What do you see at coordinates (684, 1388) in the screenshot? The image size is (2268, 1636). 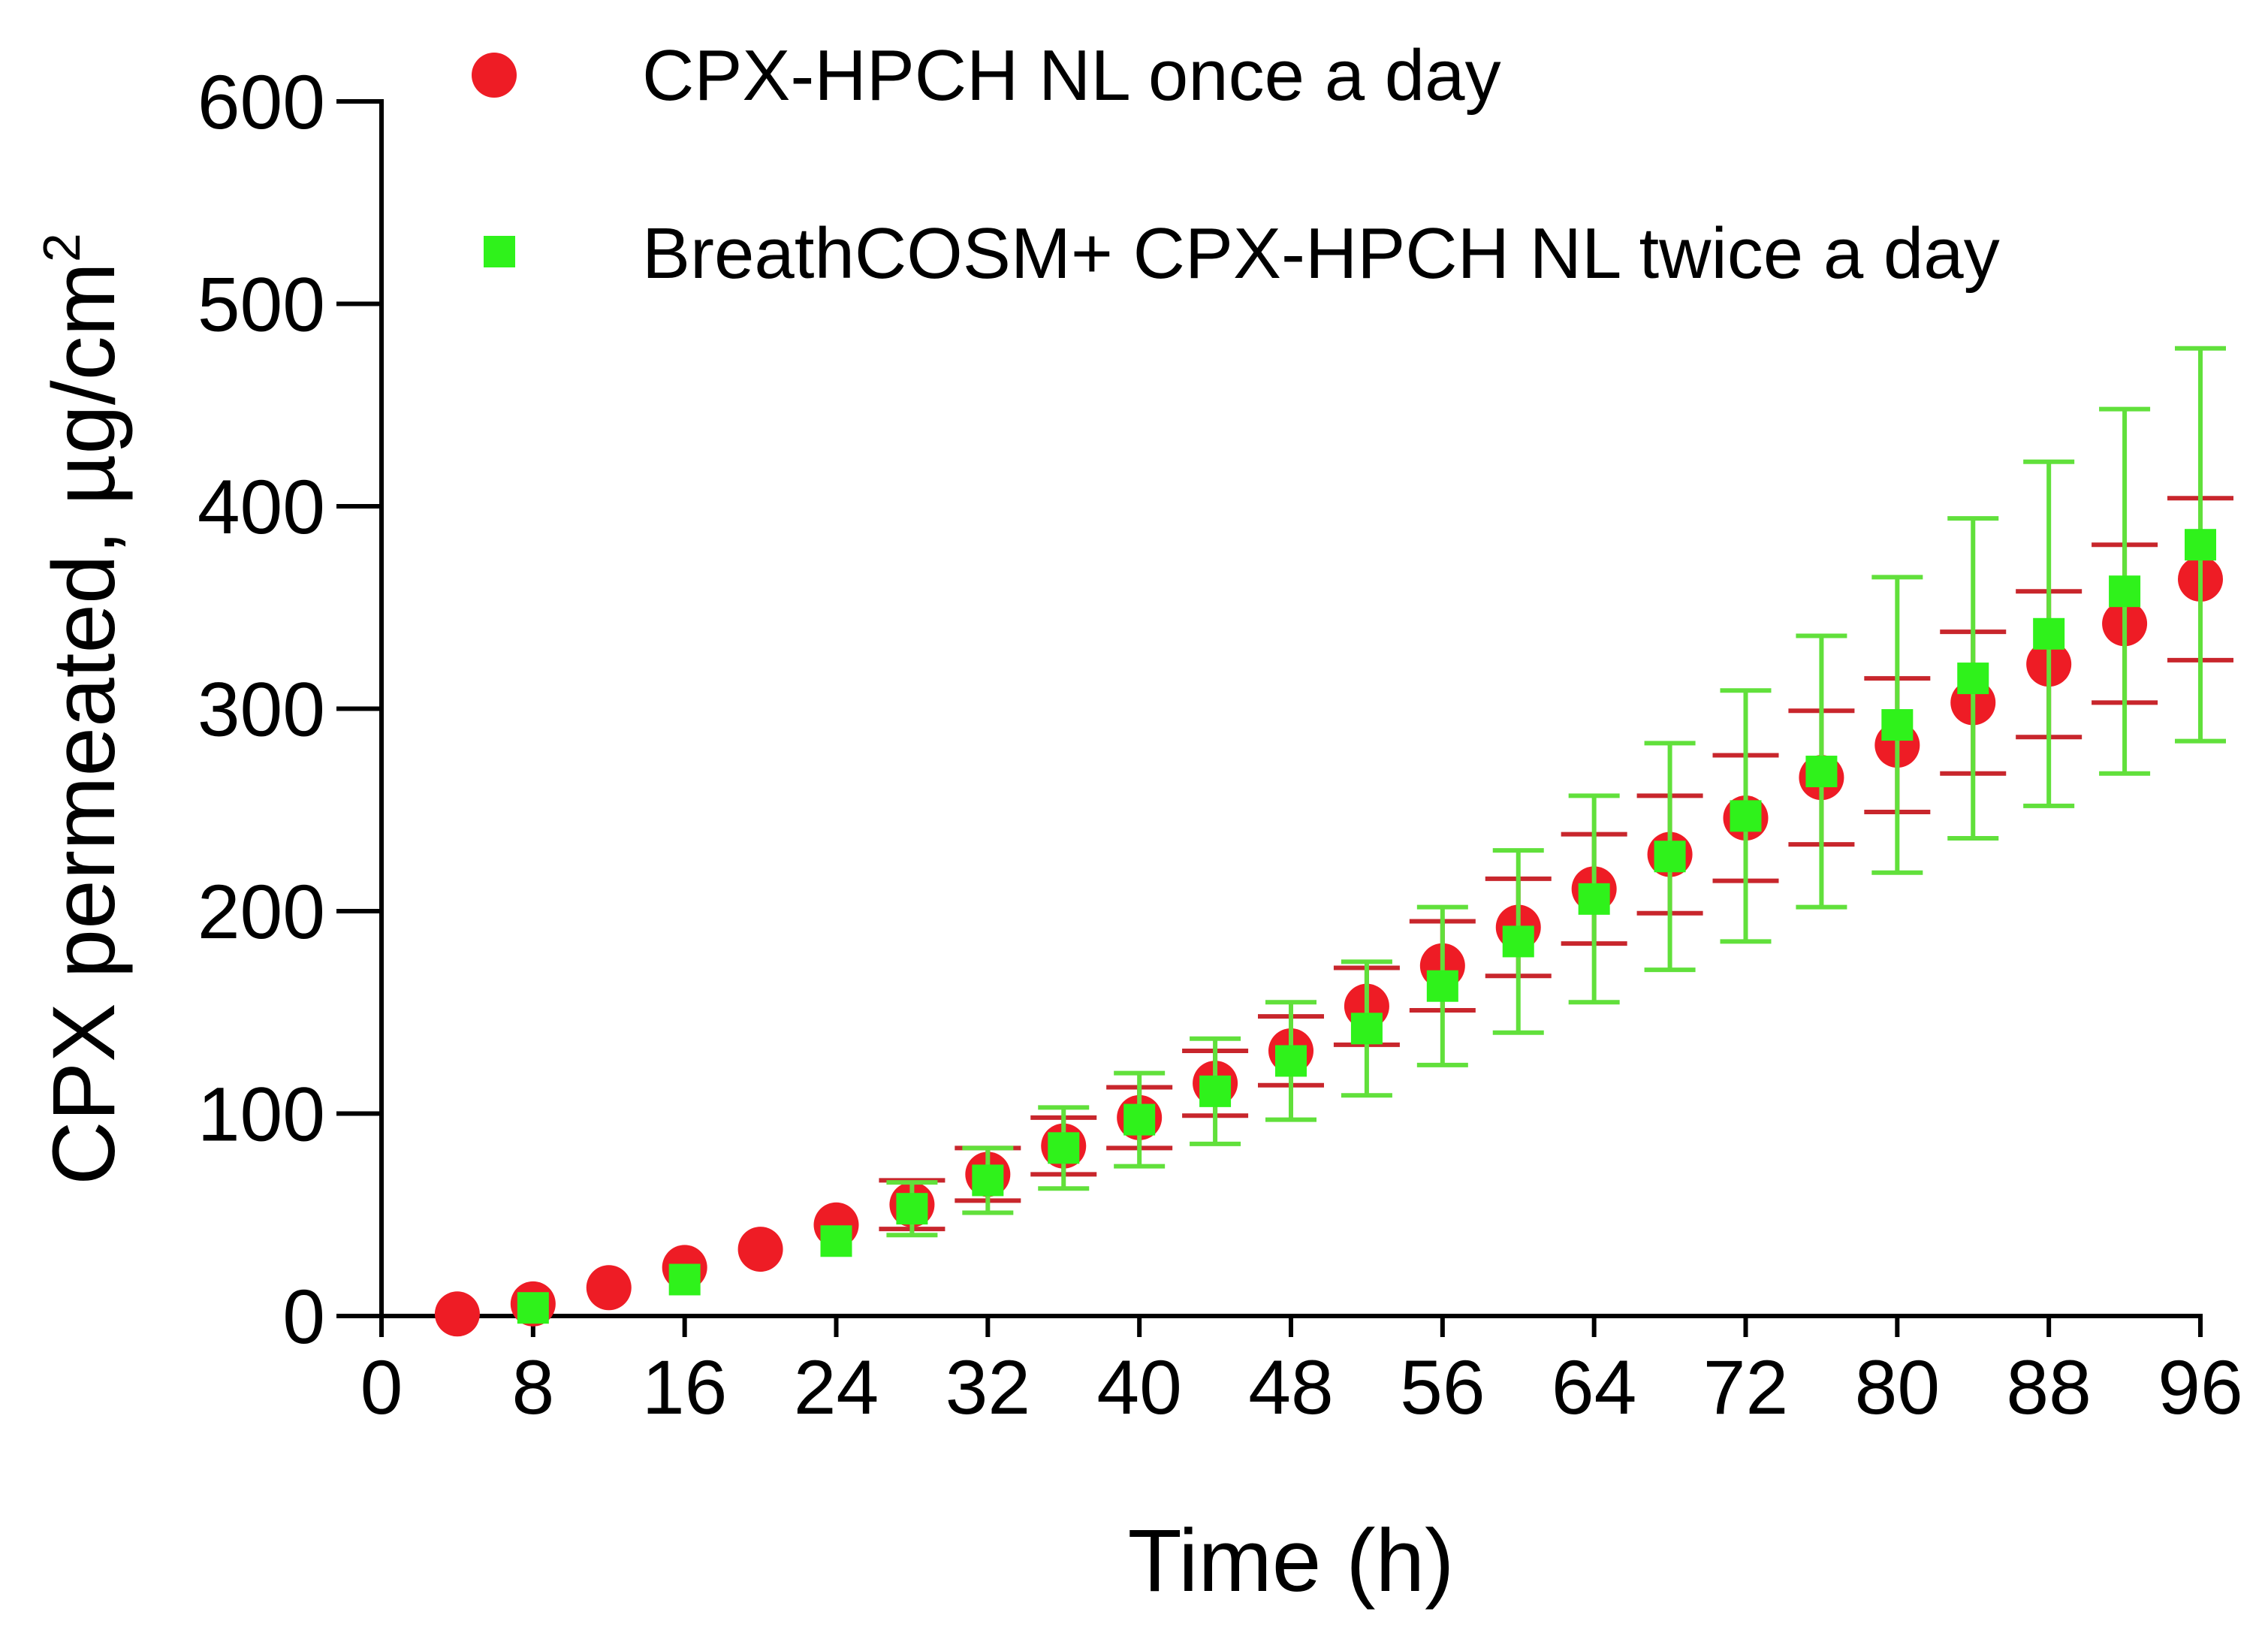 I see `x-tick-label: 16` at bounding box center [684, 1388].